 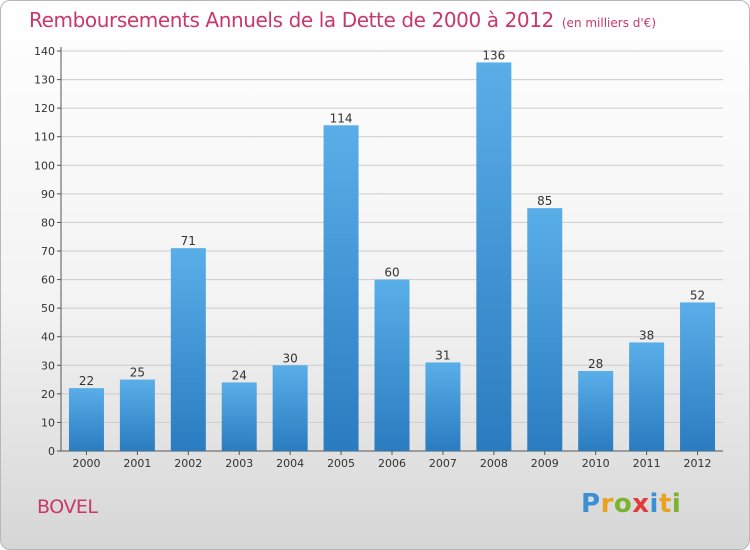 What do you see at coordinates (646, 335) in the screenshot?
I see `data-label: 38` at bounding box center [646, 335].